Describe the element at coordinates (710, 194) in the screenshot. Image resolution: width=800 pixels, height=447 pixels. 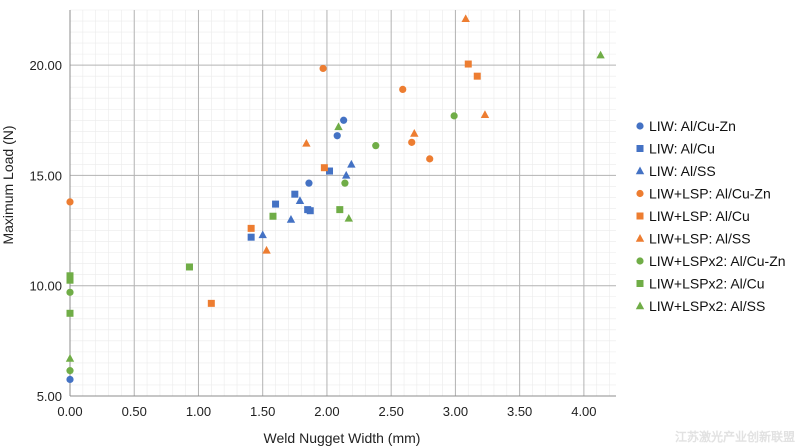
I see `legend-label: LIW+LSP: Al/Cu-Zn` at that location.